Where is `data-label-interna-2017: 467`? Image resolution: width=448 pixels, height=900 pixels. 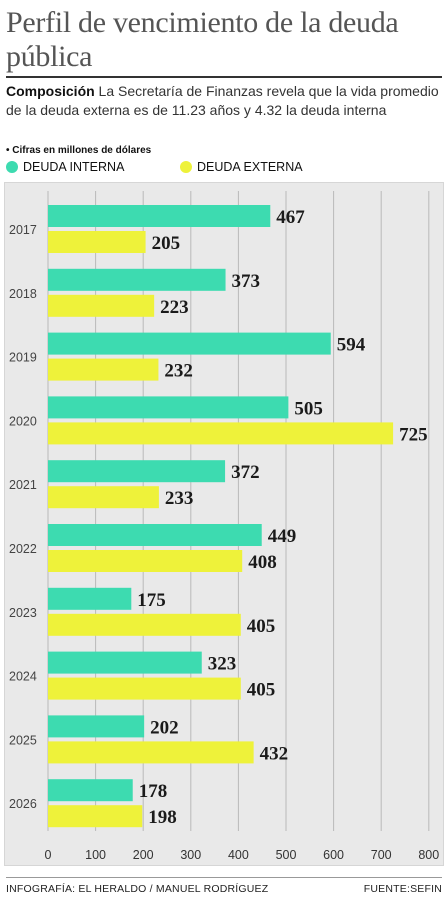
data-label-interna-2017: 467 is located at coordinates (290, 217).